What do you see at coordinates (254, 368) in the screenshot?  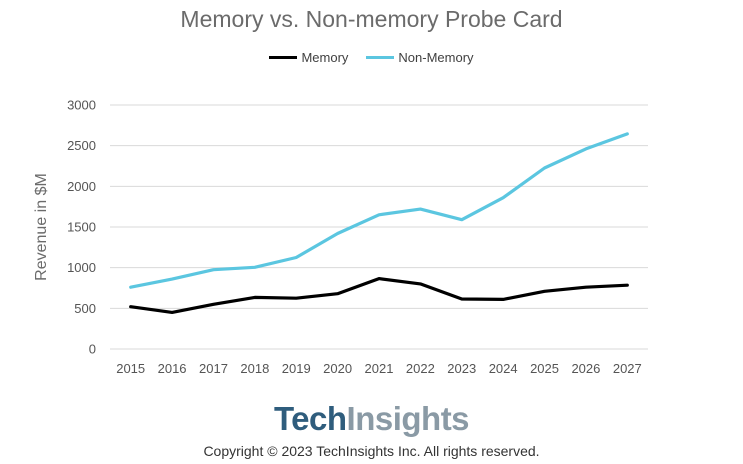 I see `x-tick-label-2018: 2018` at bounding box center [254, 368].